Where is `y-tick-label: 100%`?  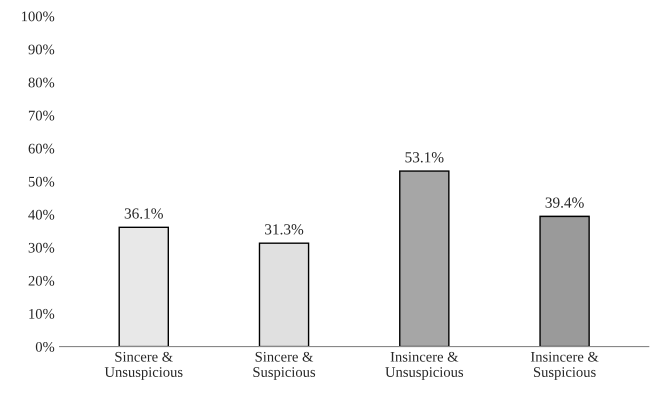 y-tick-label: 100% is located at coordinates (38, 16).